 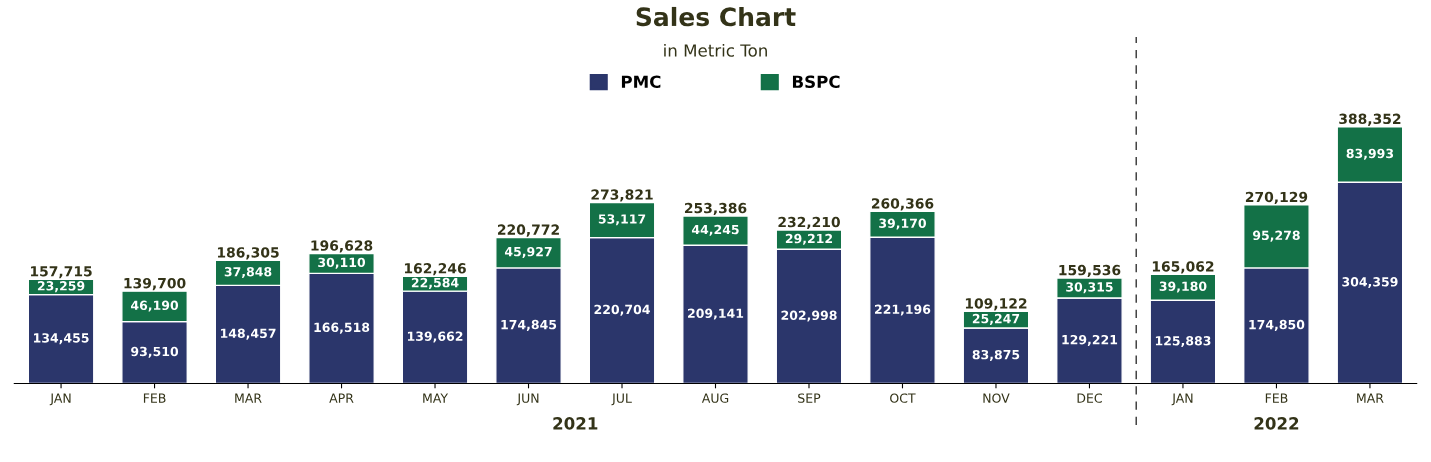 I want to click on data-label: 23,259, so click(x=61, y=287).